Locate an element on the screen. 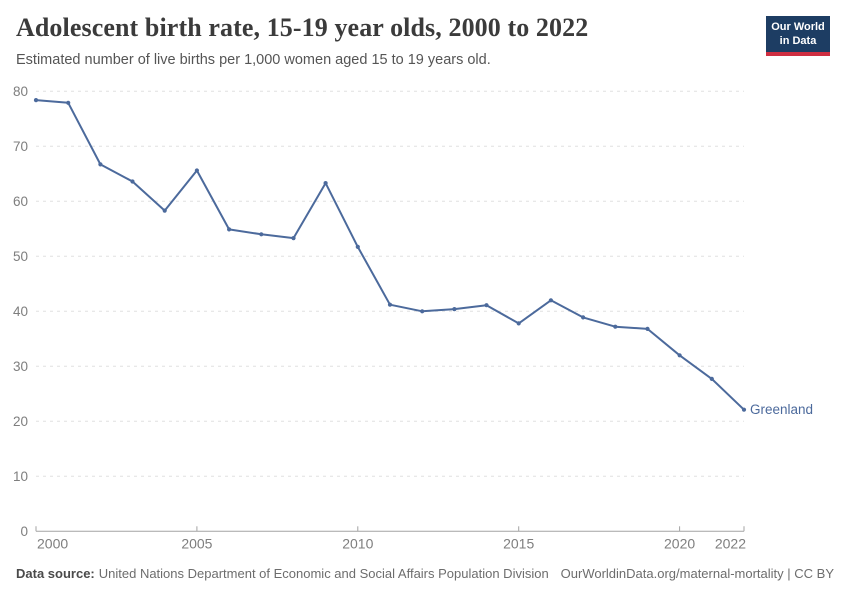 The height and width of the screenshot is (600, 850). owid-logo-text: Our World in Data is located at coordinates (798, 34).